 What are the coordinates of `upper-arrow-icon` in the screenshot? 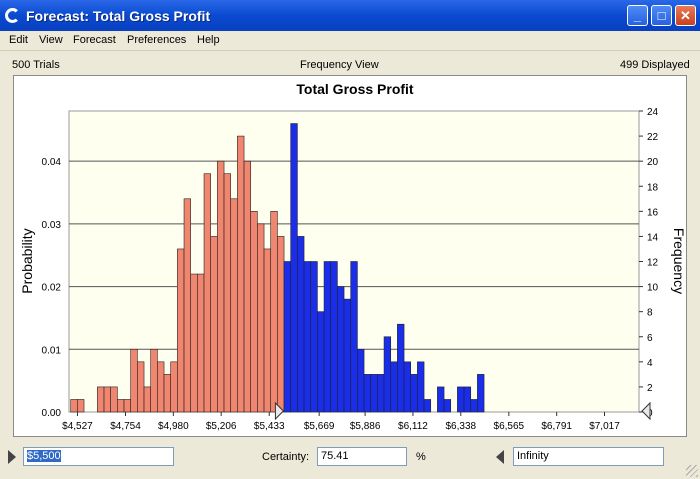 It's located at (500, 457).